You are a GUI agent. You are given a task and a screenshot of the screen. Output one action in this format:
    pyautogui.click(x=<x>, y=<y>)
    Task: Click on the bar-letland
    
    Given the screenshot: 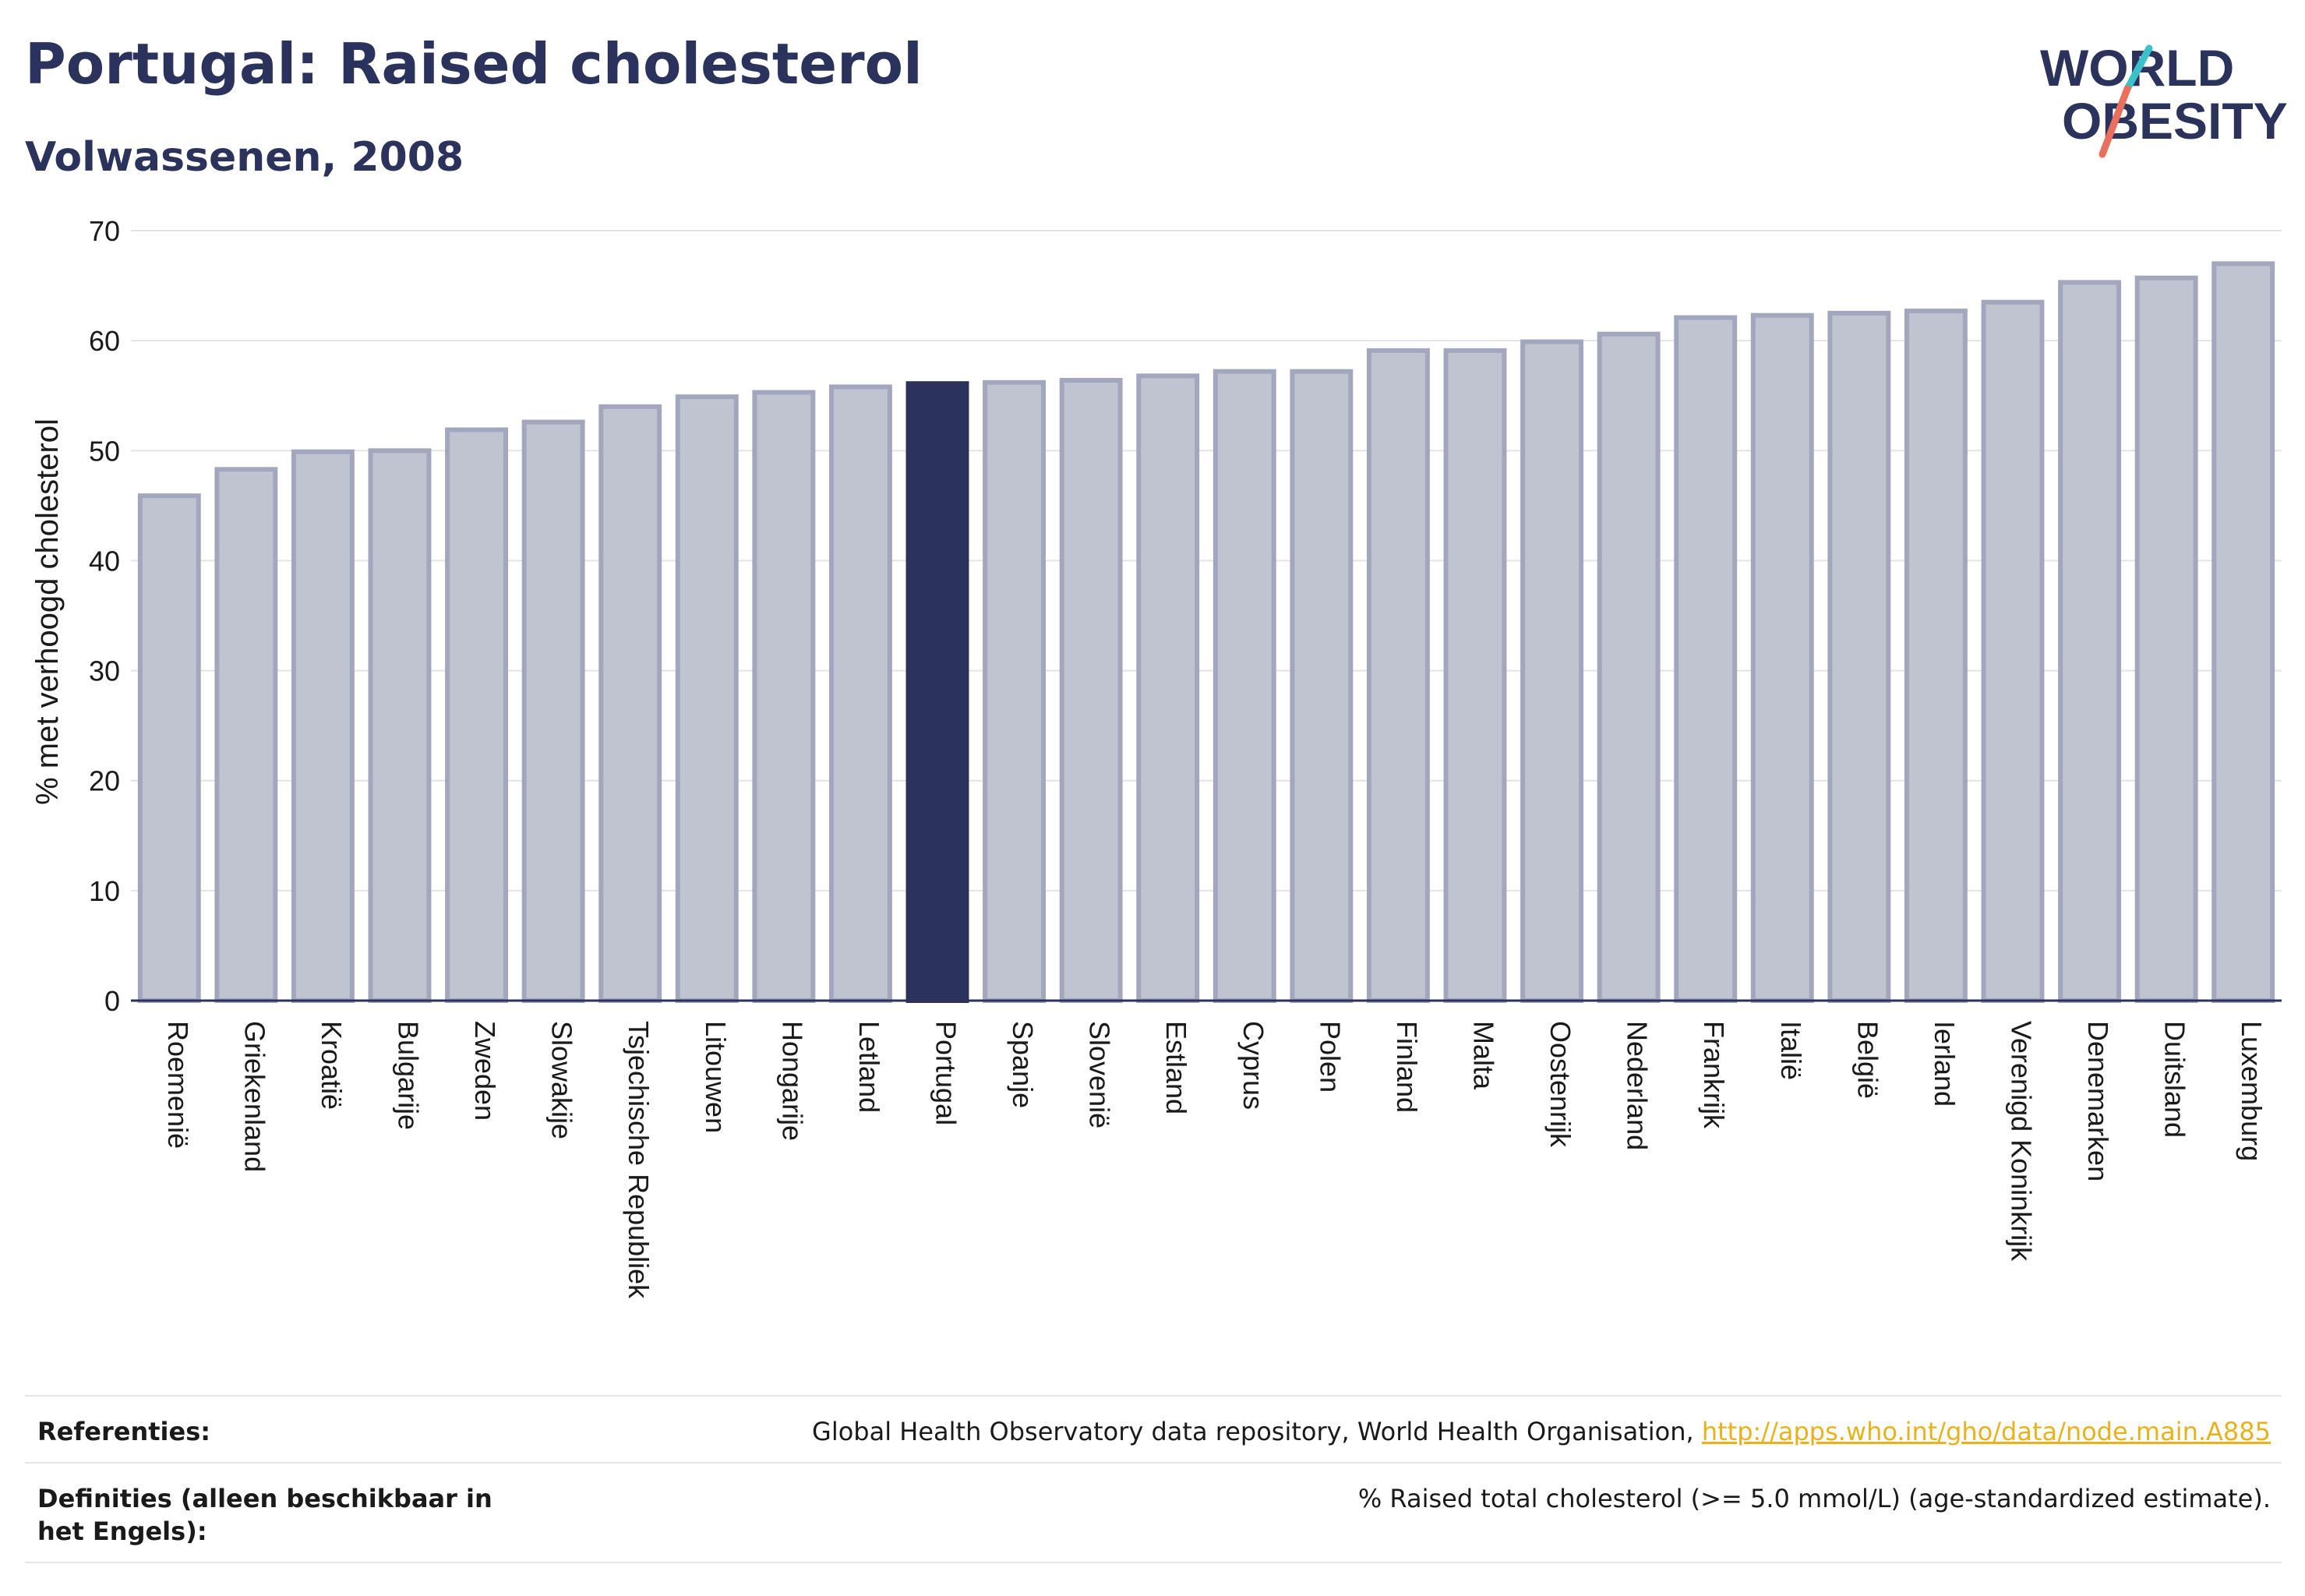 What is the action you would take?
    pyautogui.click(x=860, y=693)
    